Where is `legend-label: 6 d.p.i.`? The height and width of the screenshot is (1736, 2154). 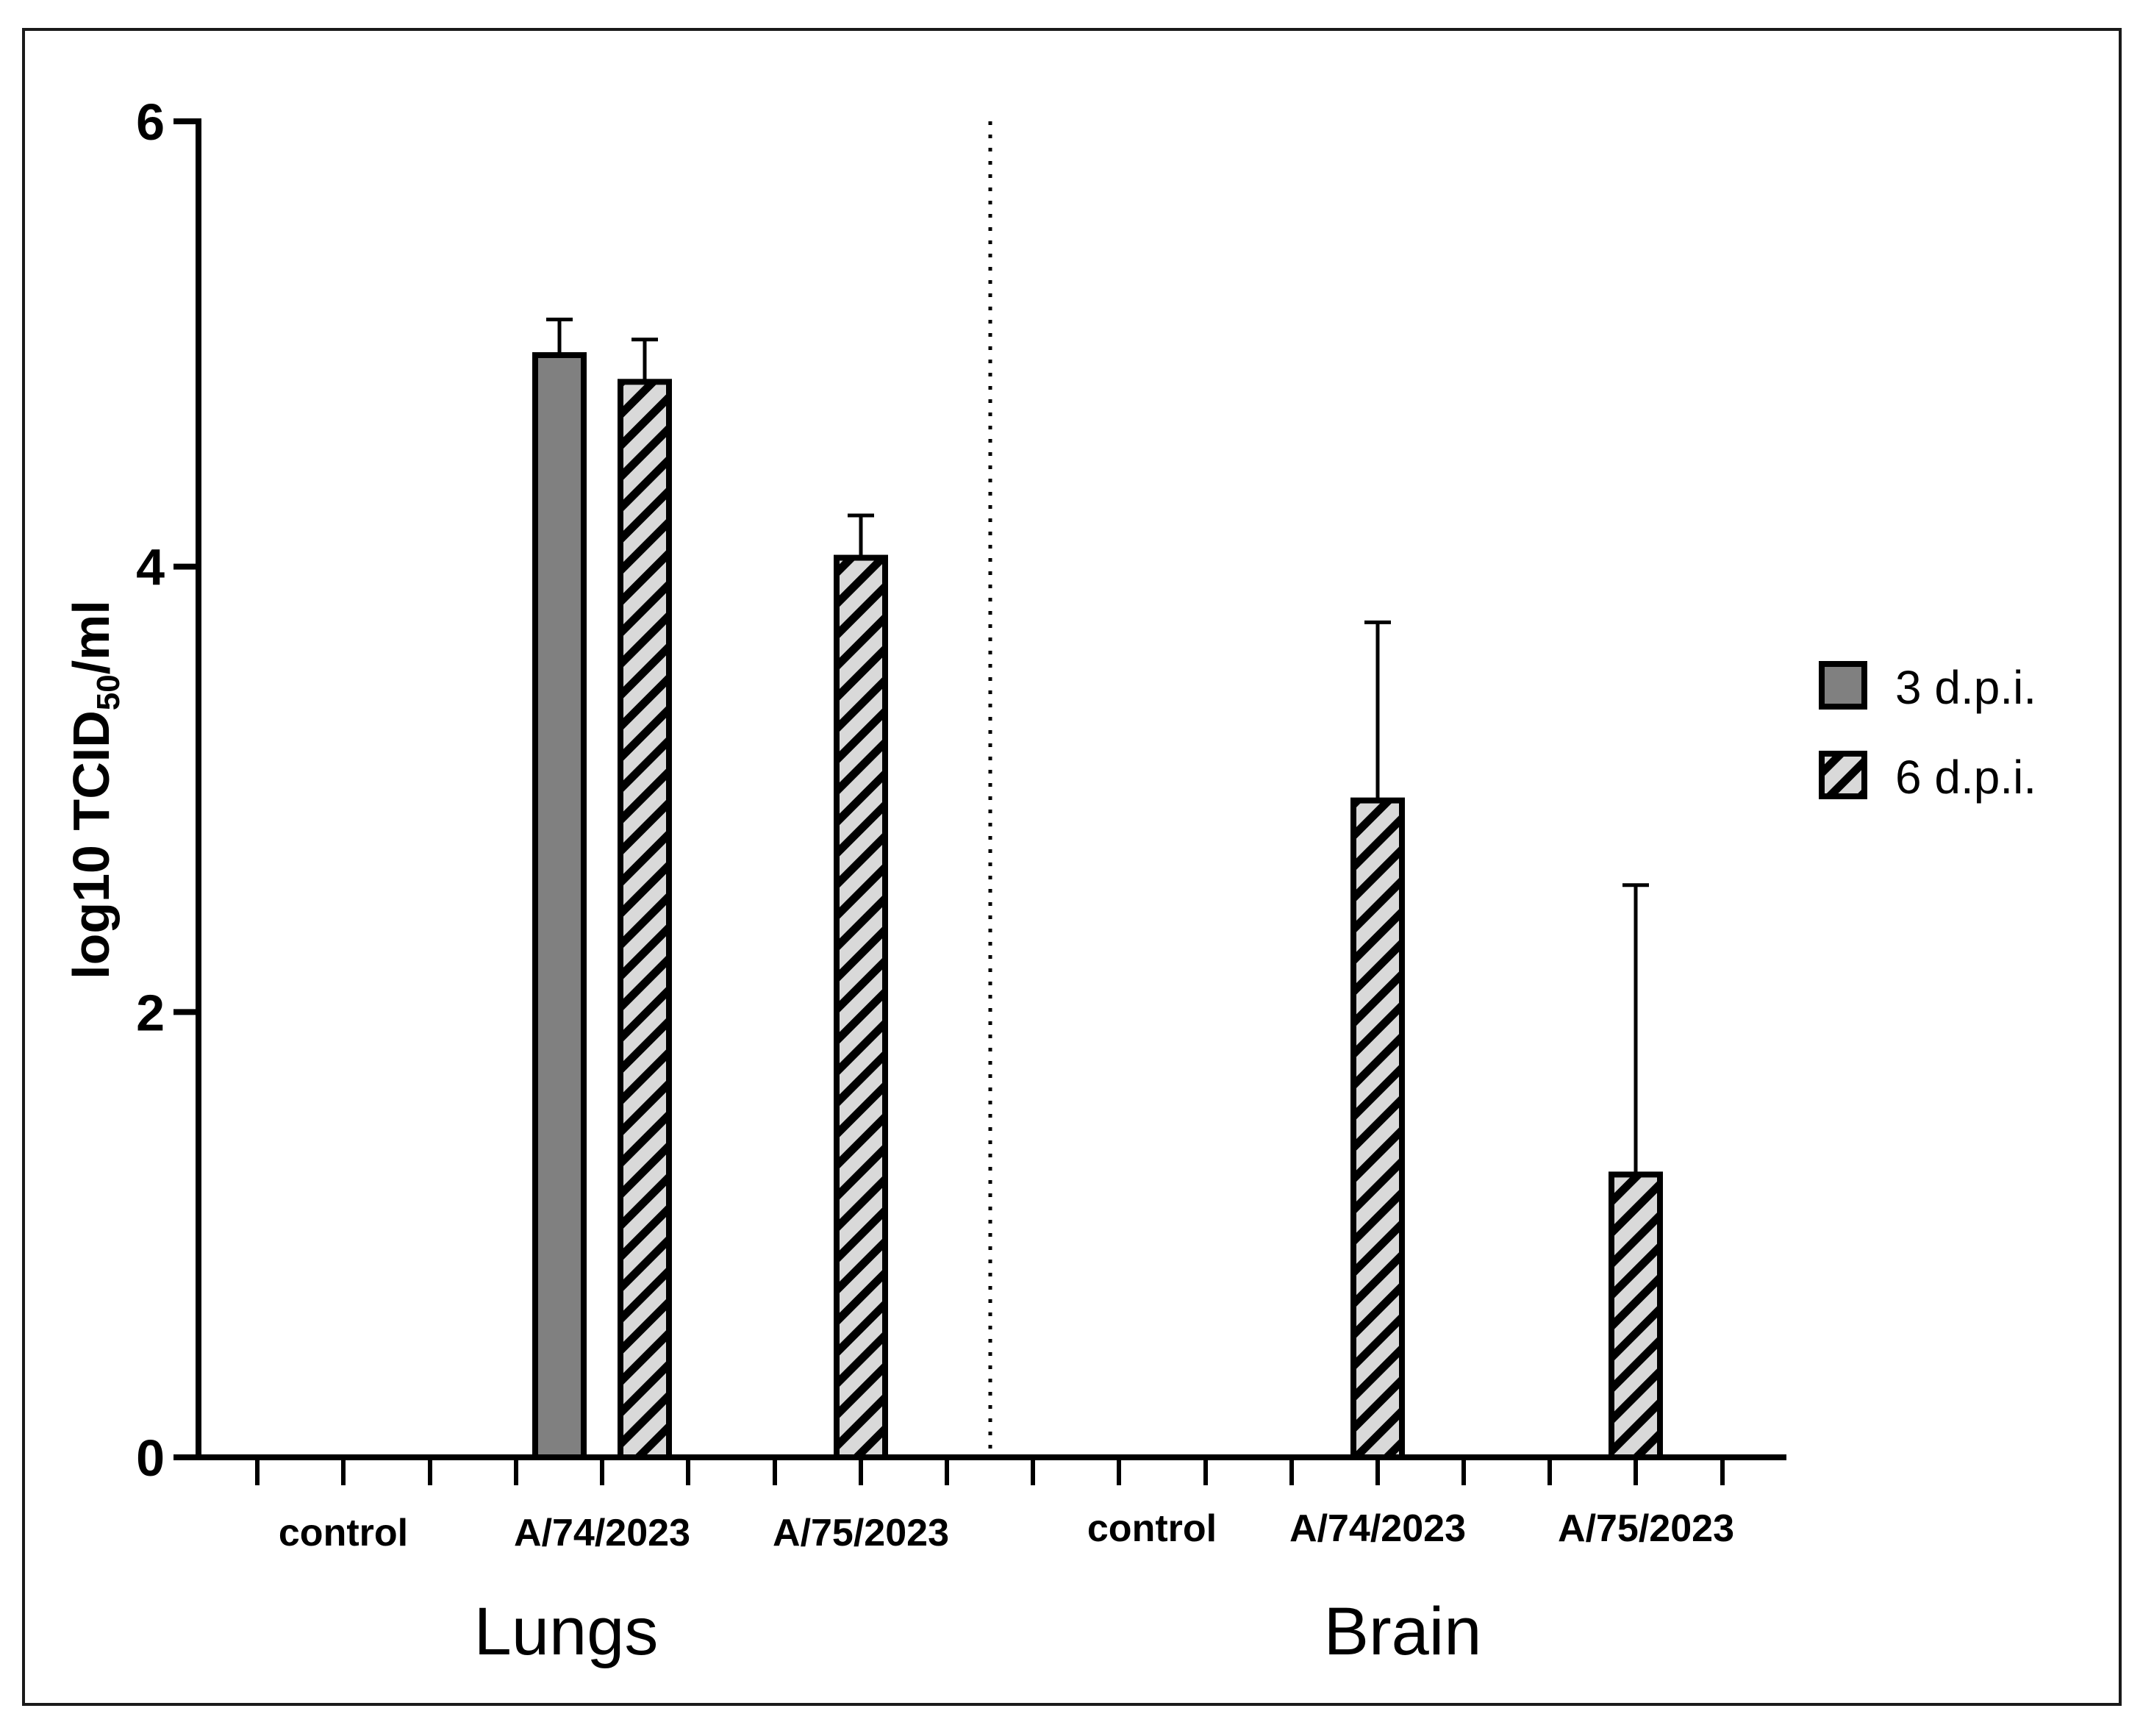 legend-label: 6 d.p.i. is located at coordinates (1965, 778).